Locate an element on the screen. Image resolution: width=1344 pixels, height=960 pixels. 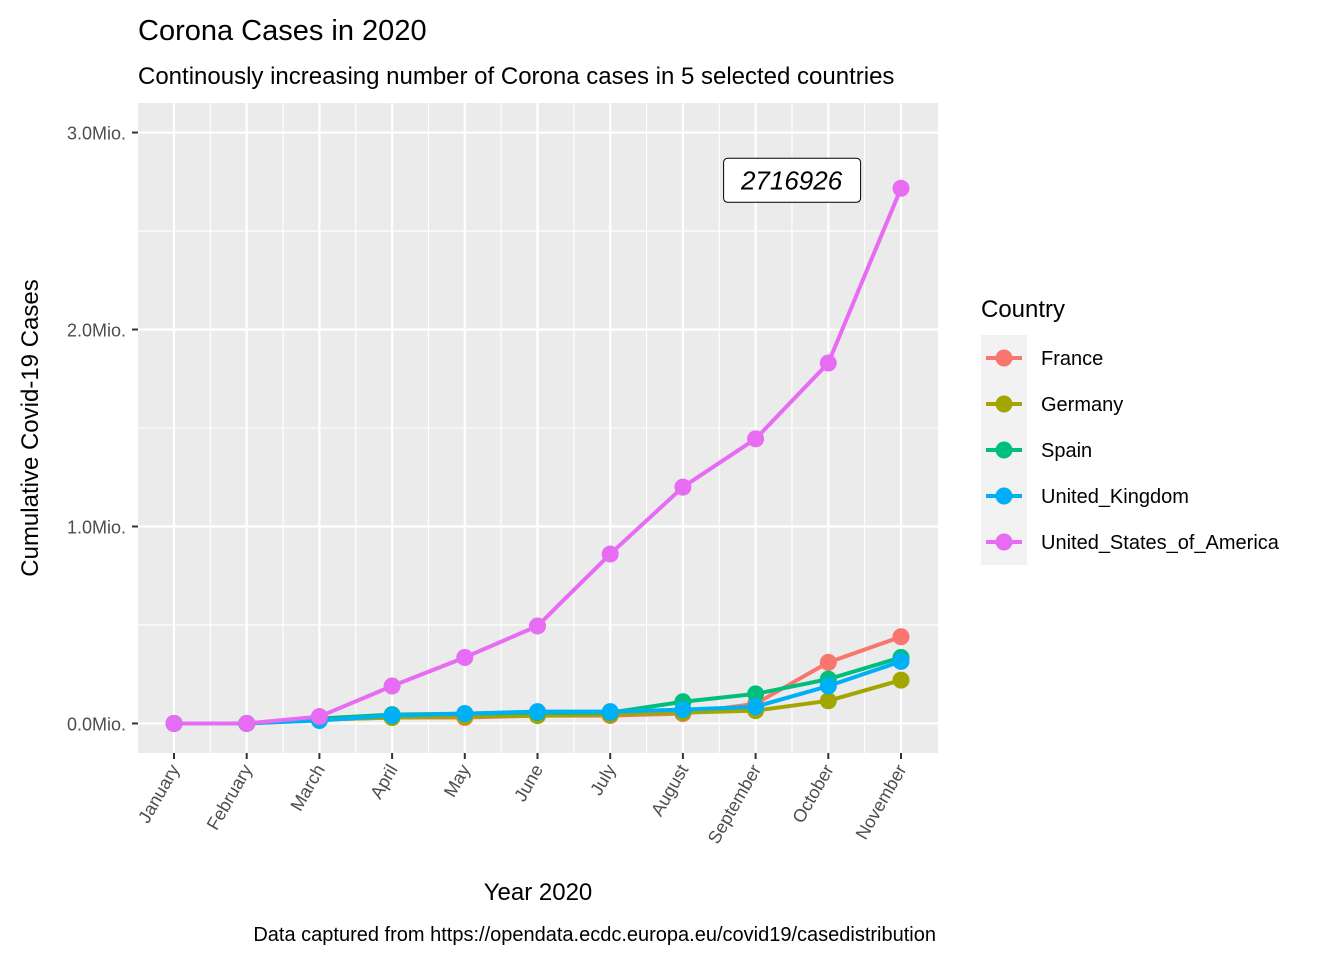
annotation: 2716926 is located at coordinates (792, 180).